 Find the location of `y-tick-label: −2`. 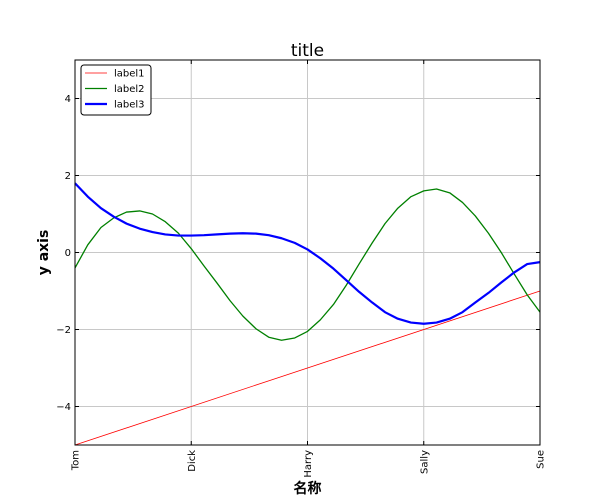

y-tick-label: −2 is located at coordinates (63, 330).